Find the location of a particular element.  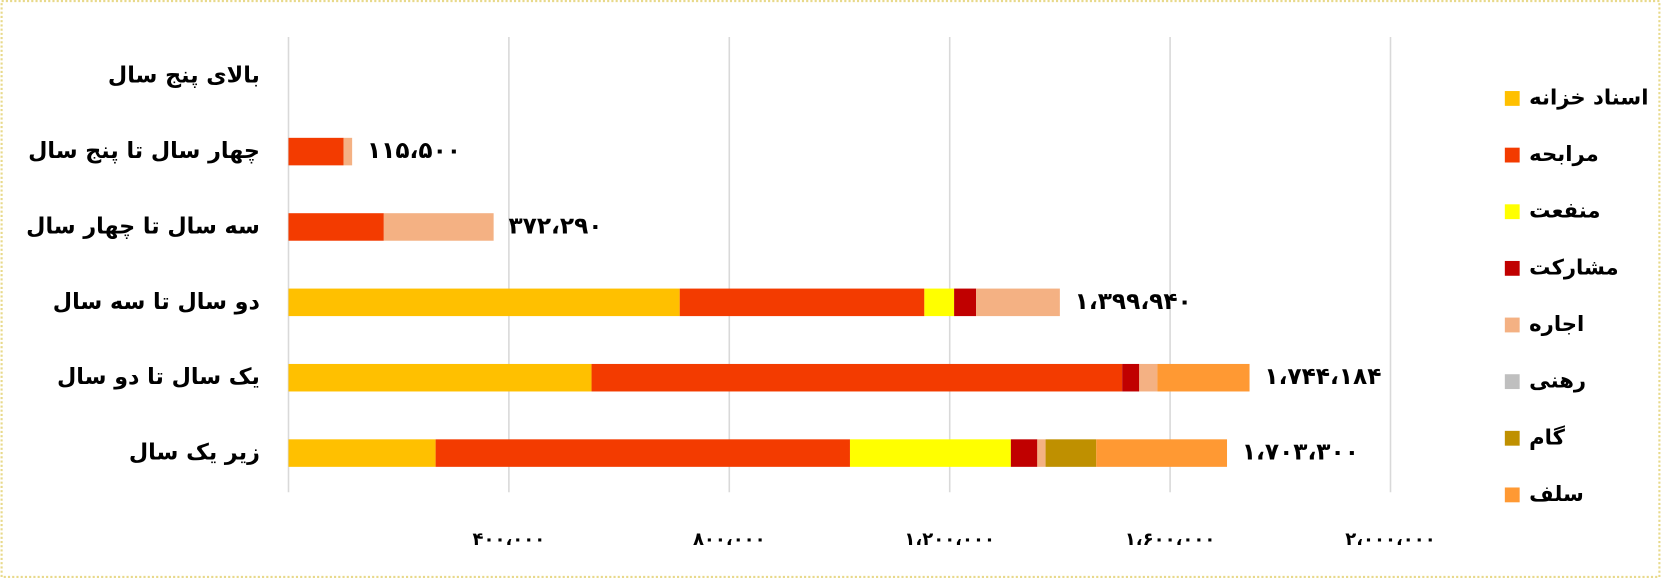

legend-label: مرابحه is located at coordinates (1564, 153).